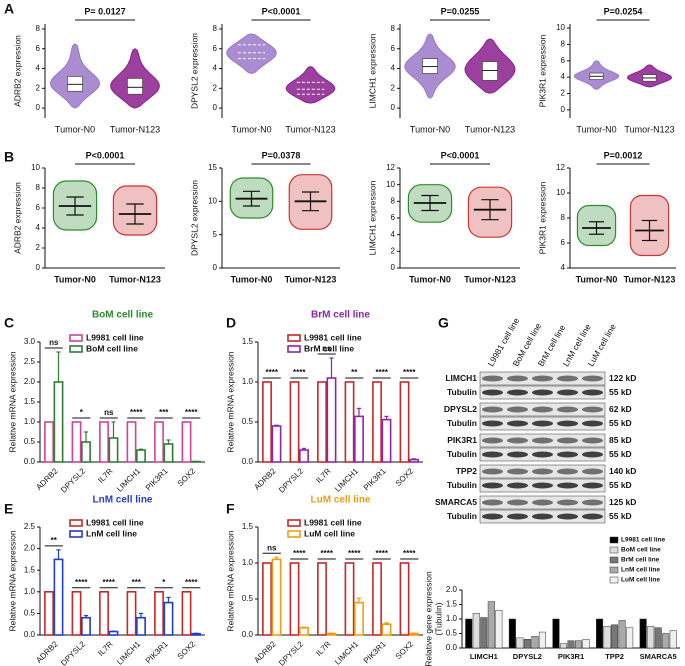  I want to click on x-tick-label: IL7R, so click(323, 648).